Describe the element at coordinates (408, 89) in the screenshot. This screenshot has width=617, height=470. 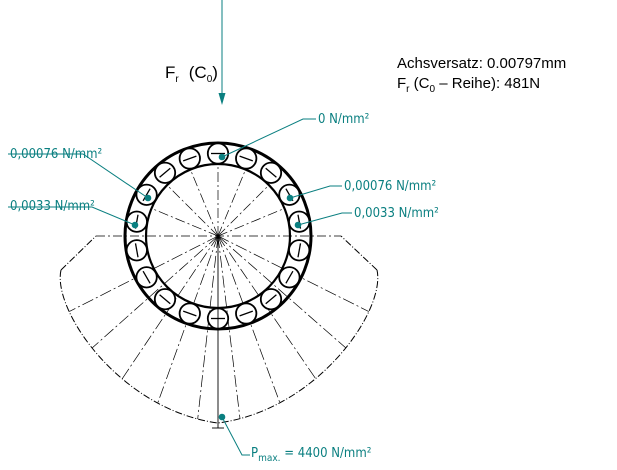
I see `load-symbol-sub: r` at that location.